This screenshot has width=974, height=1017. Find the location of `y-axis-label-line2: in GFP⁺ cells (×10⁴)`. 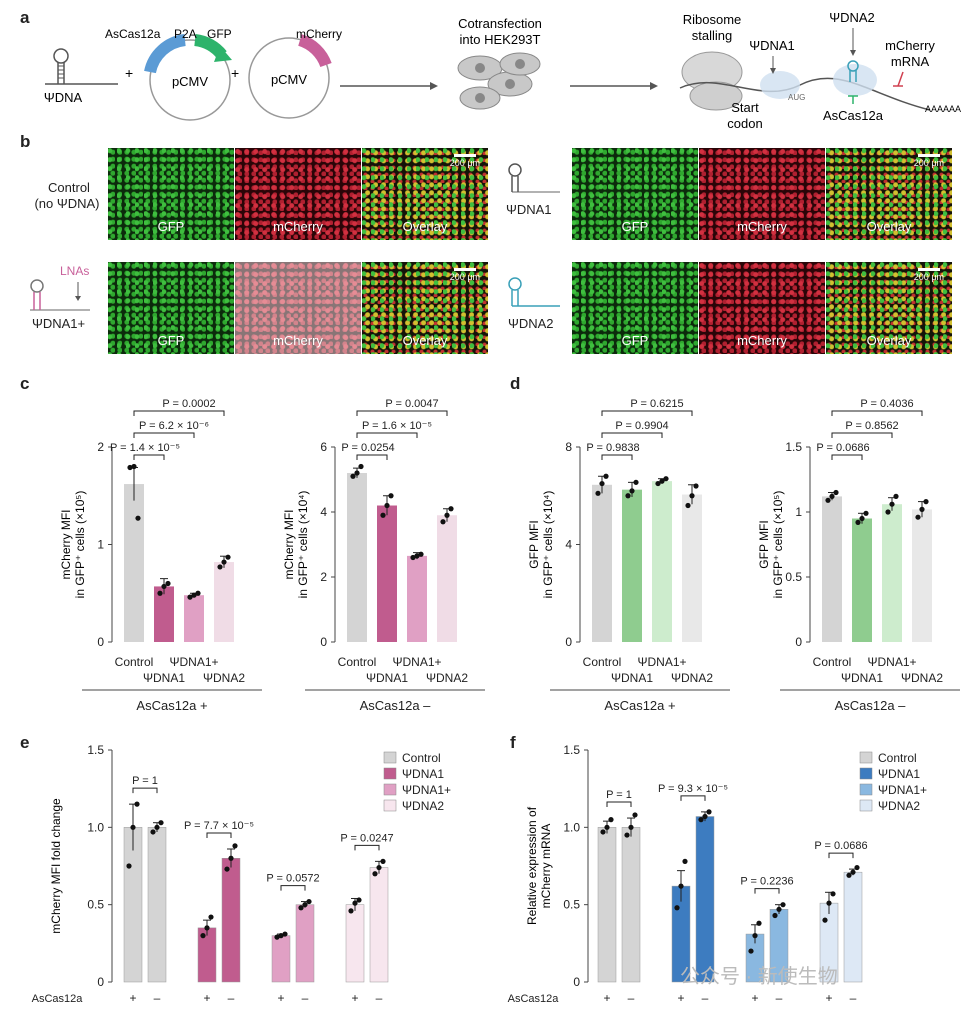

y-axis-label-line2: in GFP⁺ cells (×10⁴) is located at coordinates (548, 545).